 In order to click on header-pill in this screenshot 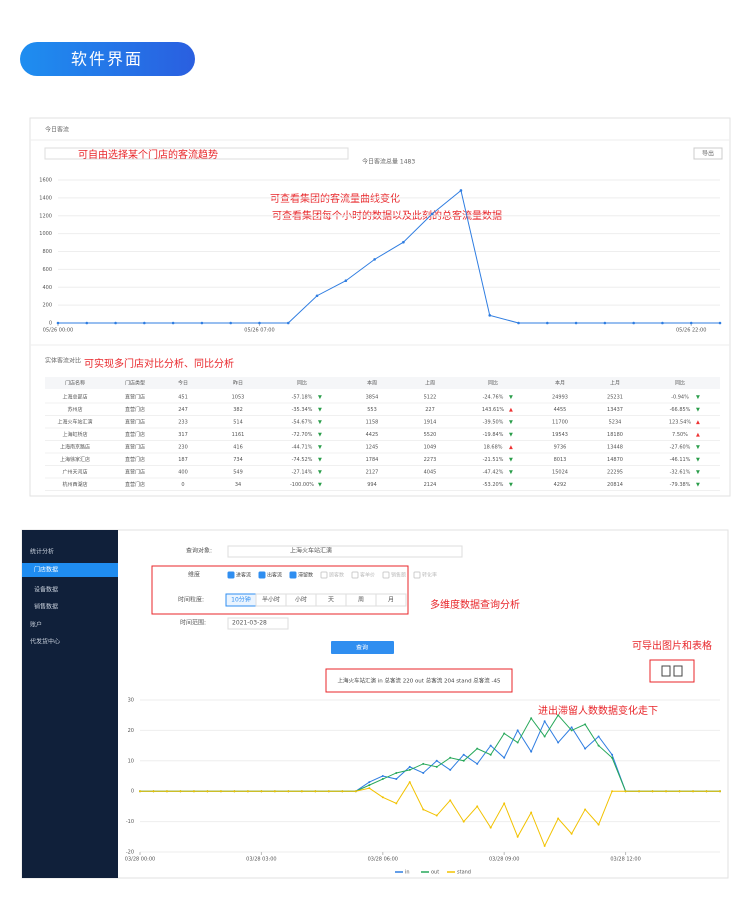, I will do `click(107, 59)`.